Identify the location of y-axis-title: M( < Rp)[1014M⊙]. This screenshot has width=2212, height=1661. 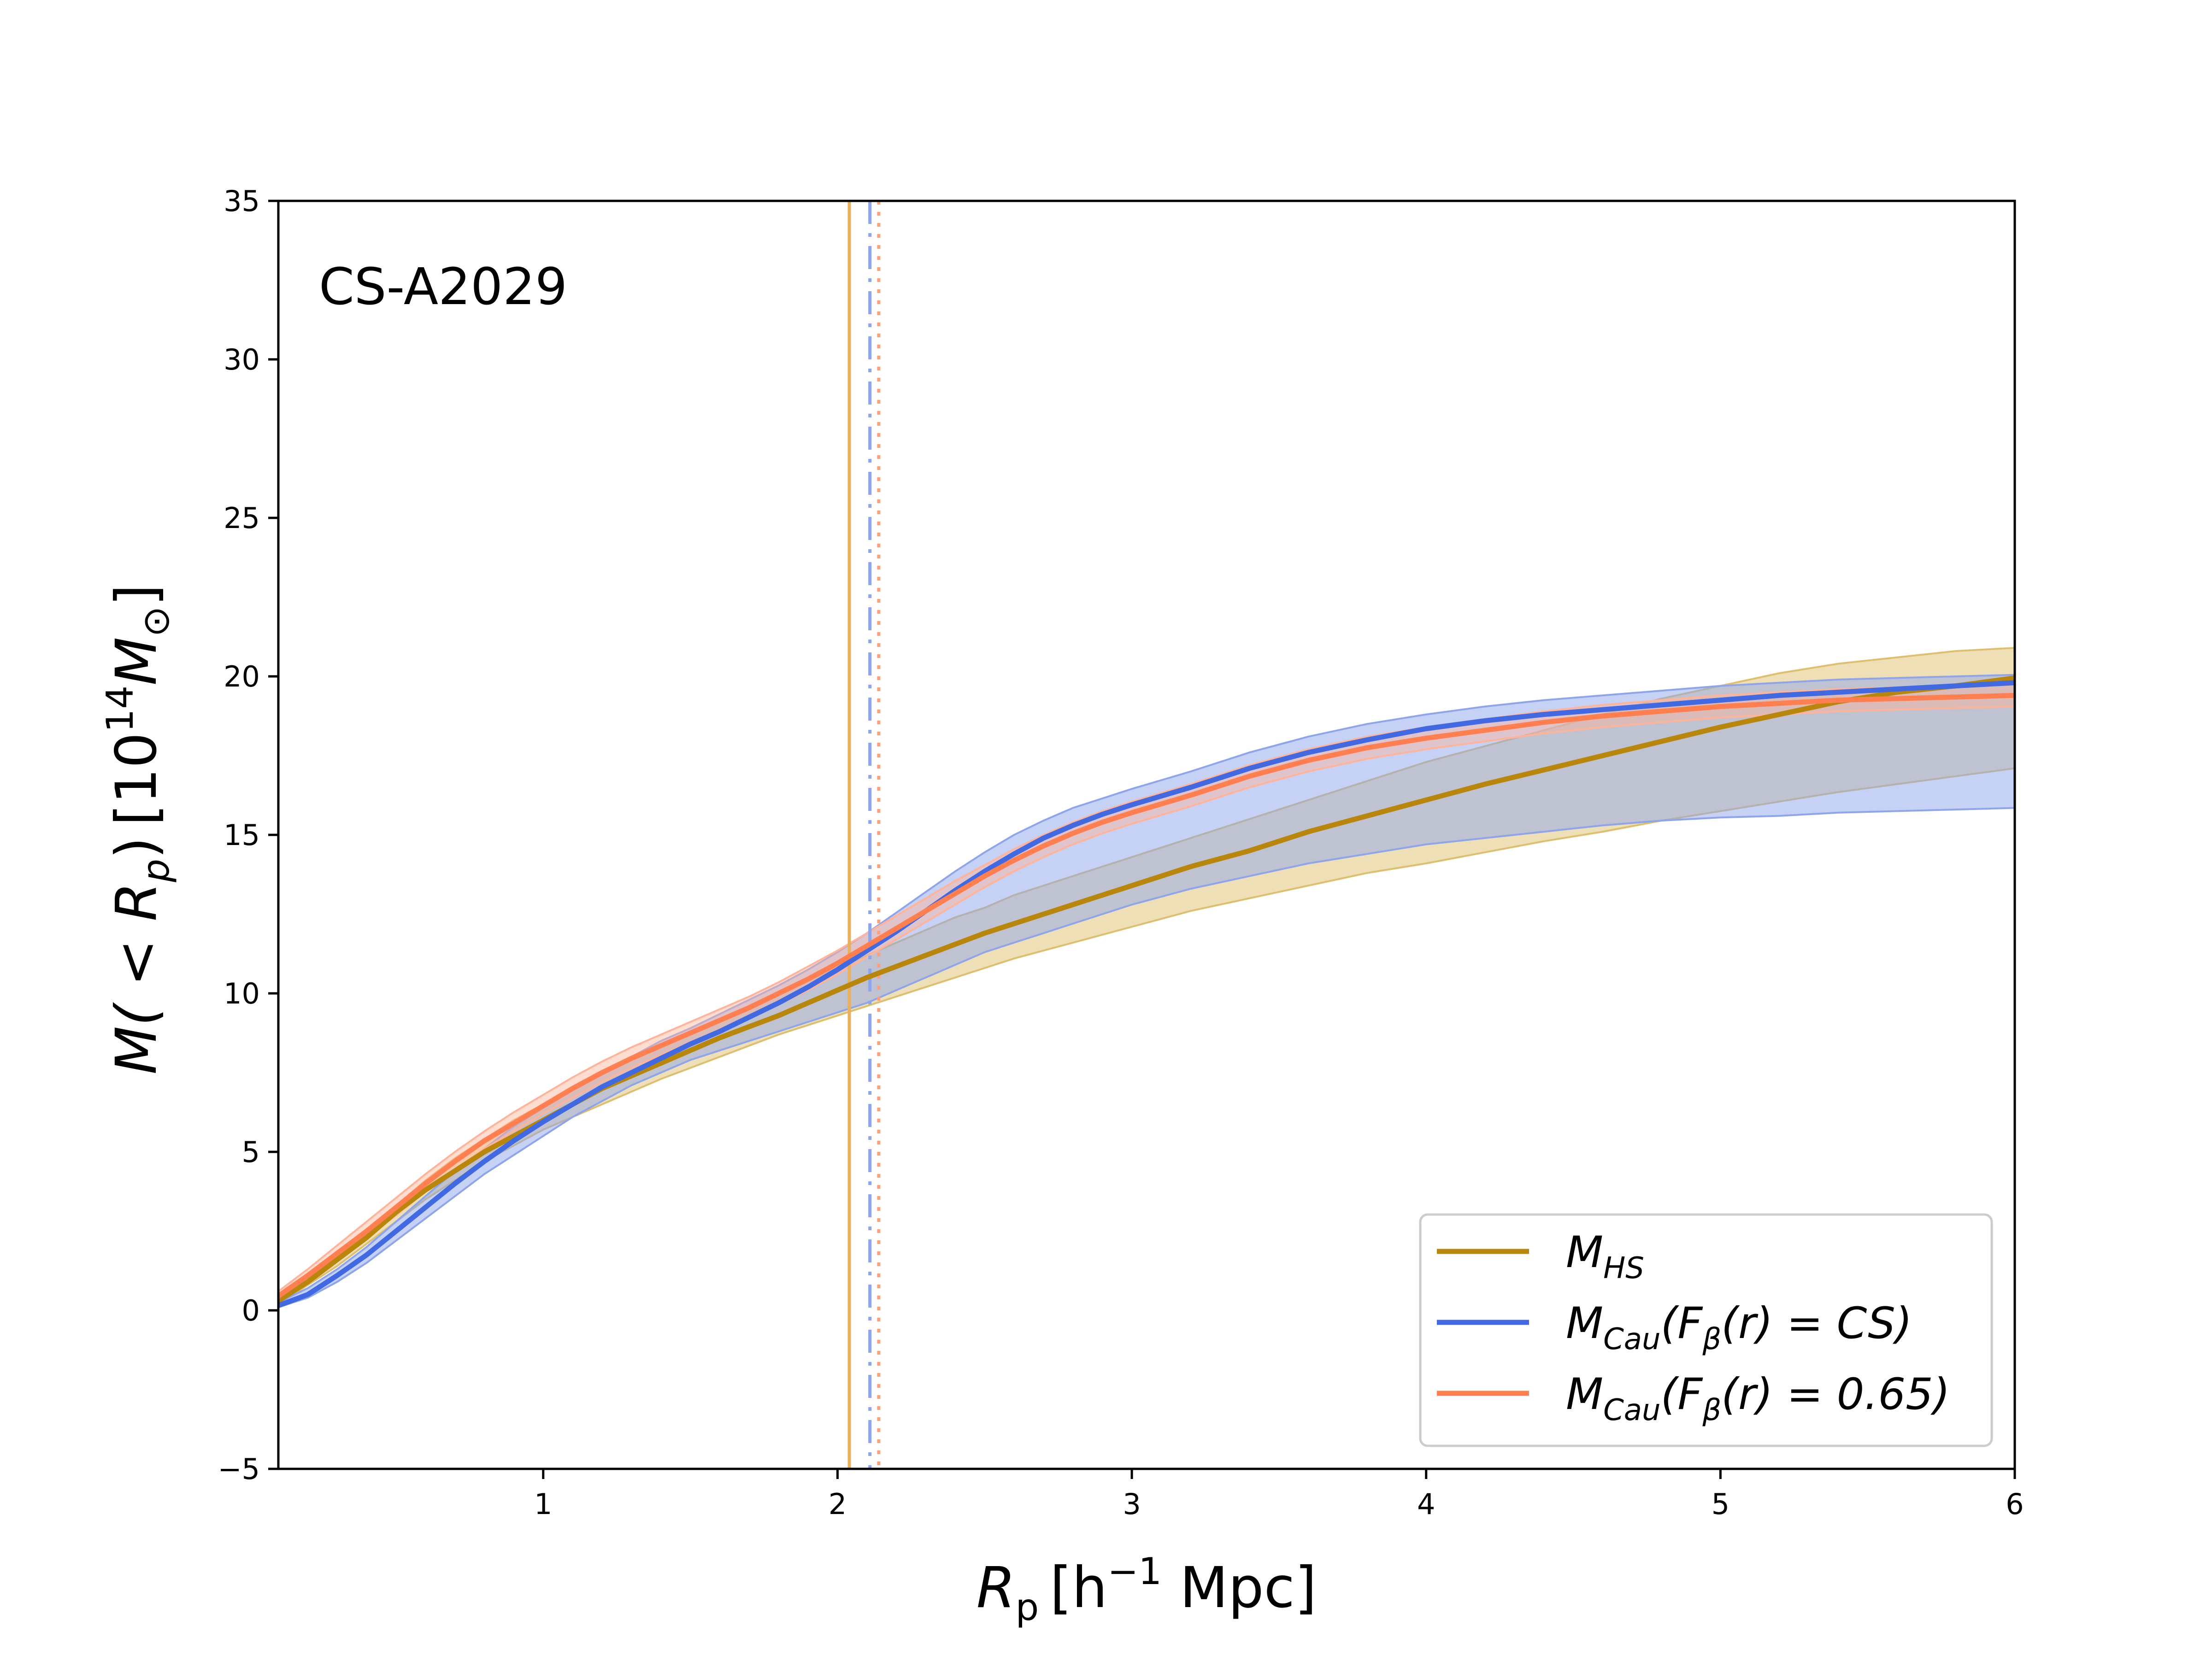
(138, 829).